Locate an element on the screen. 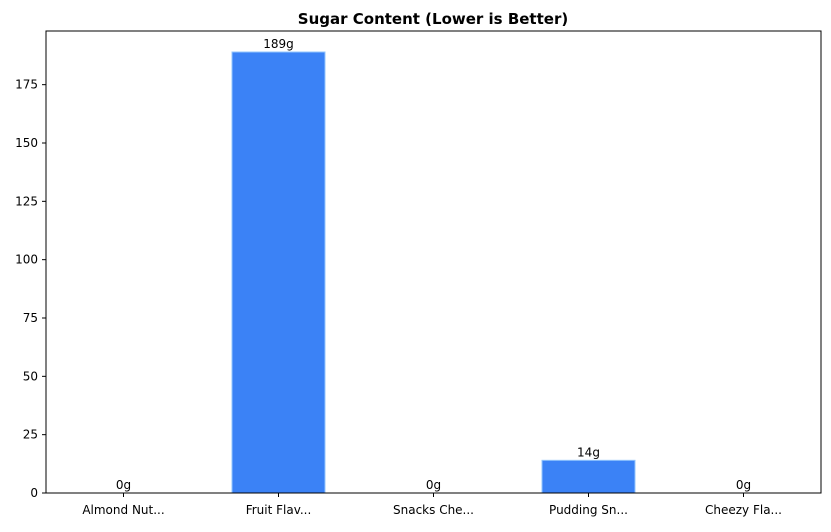 This screenshot has width=831, height=532. y-axis: 0 25 50 75 100 125 150 175 is located at coordinates (30, 289).